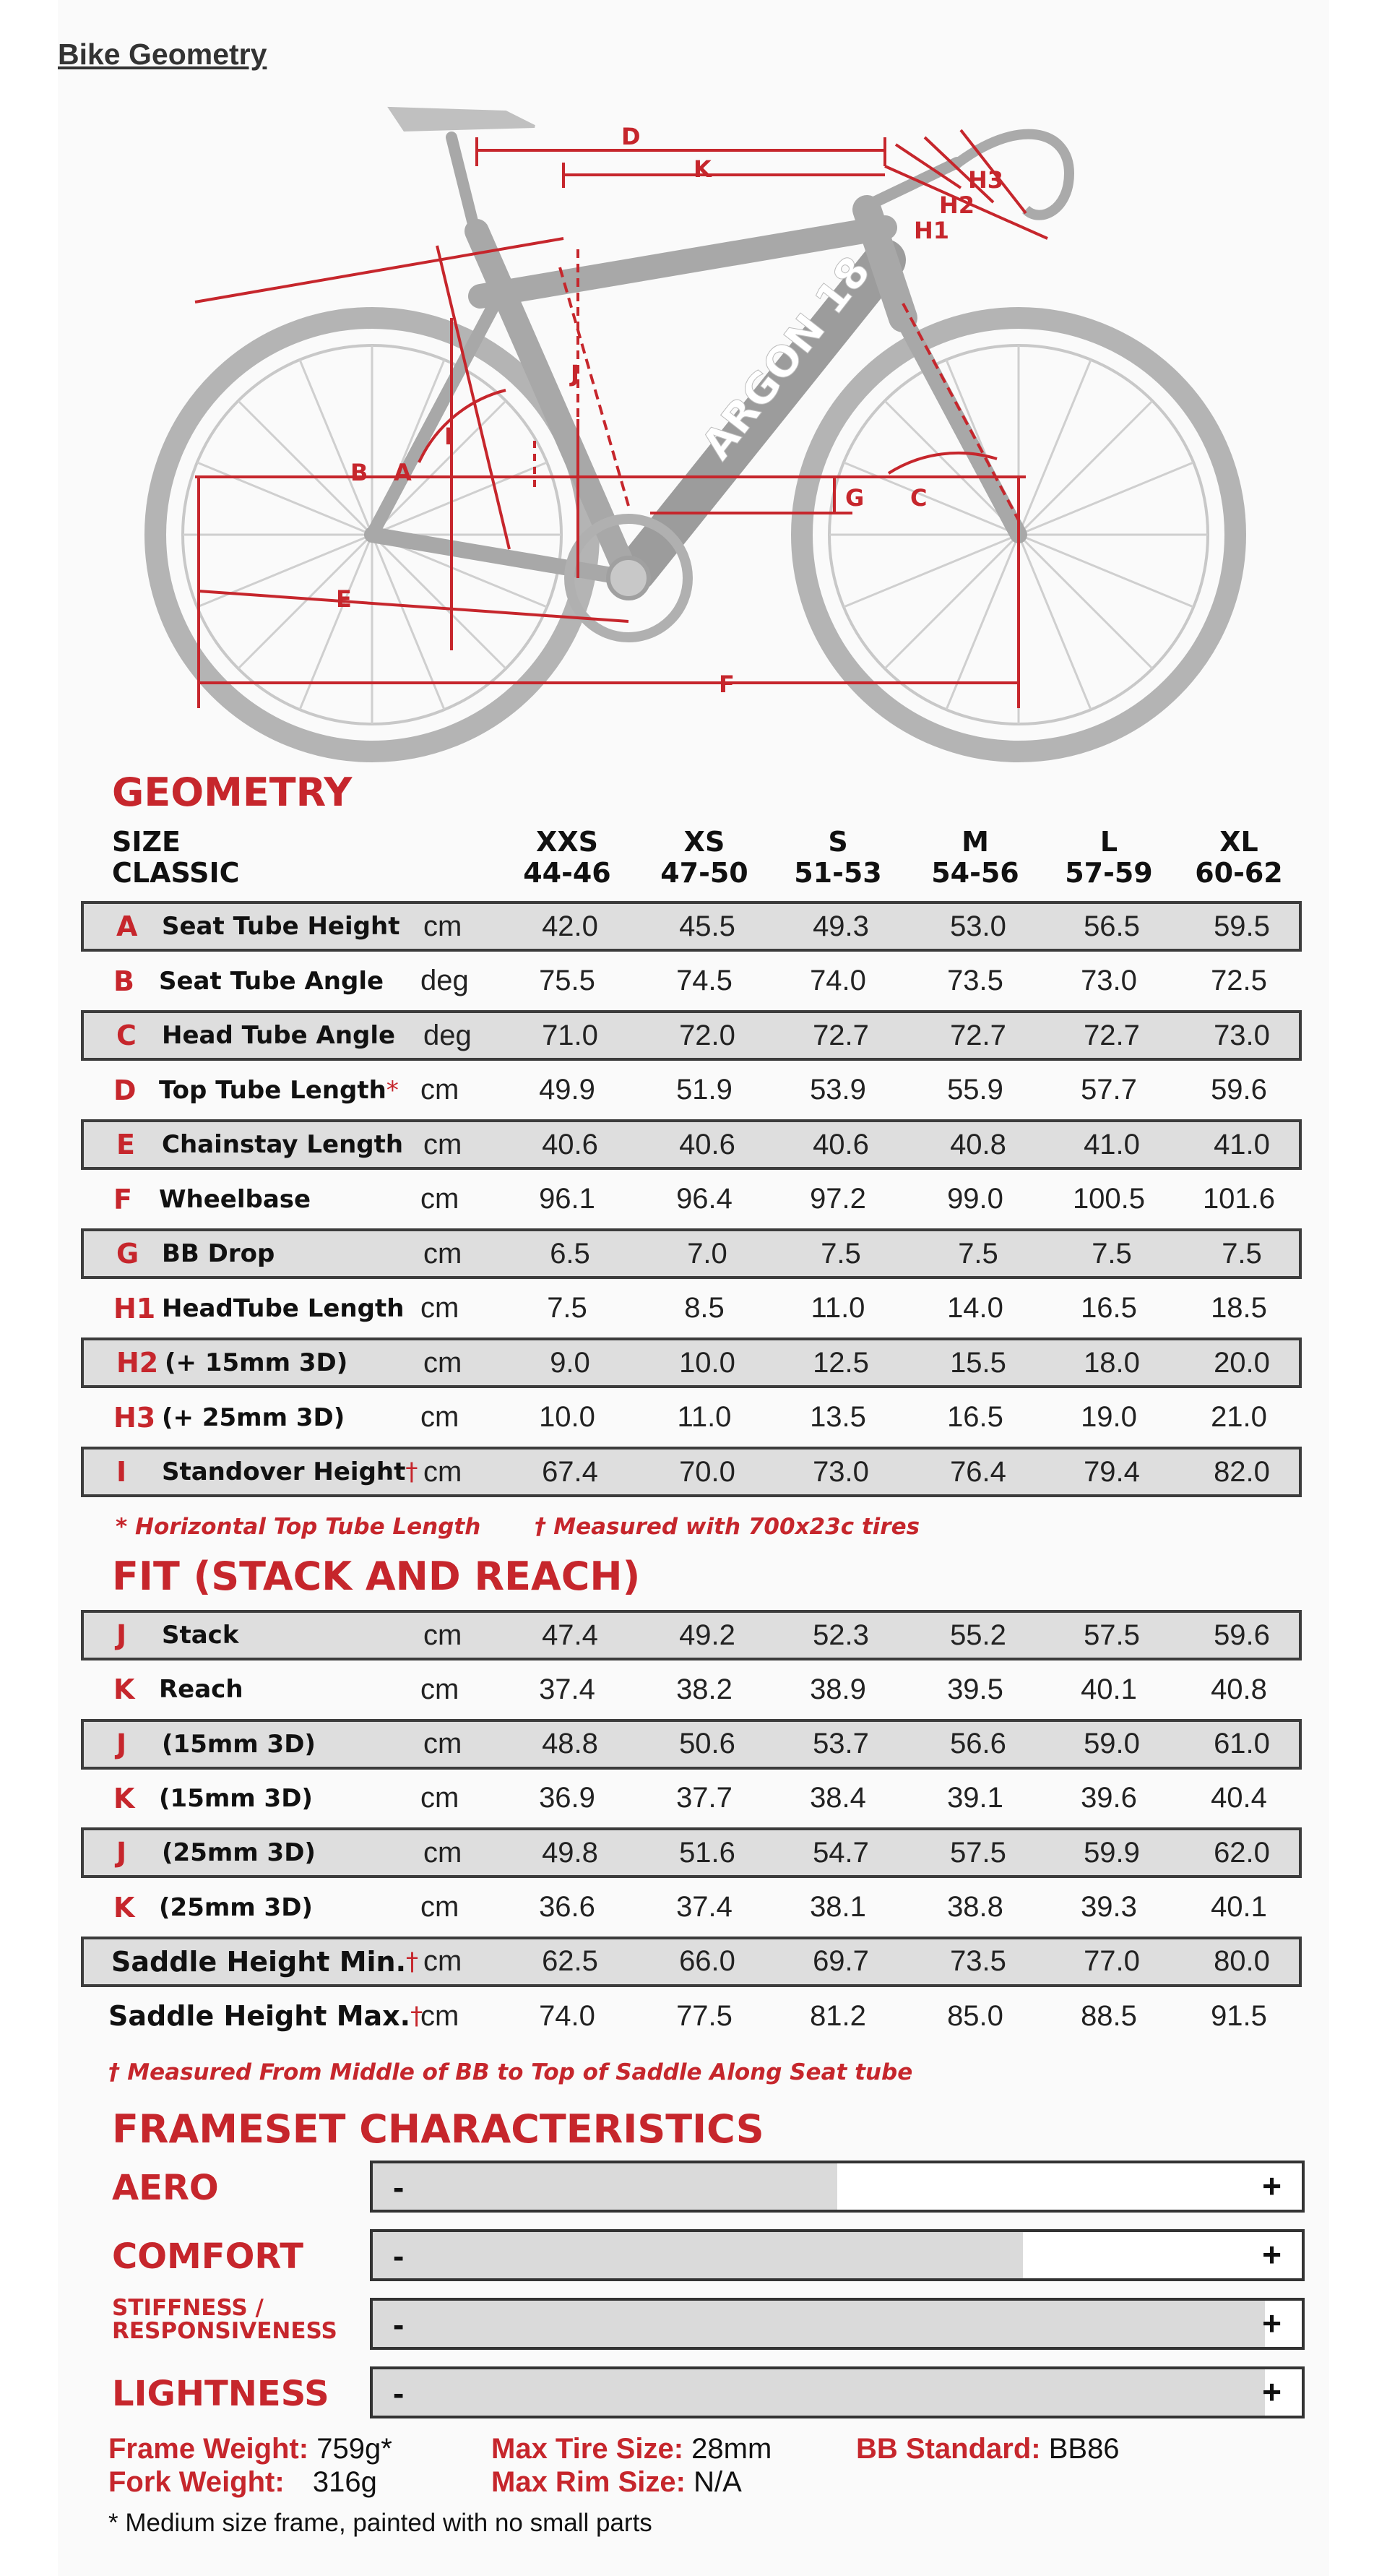 This screenshot has height=2576, width=1387. What do you see at coordinates (727, 1527) in the screenshot?
I see `geometry-note-standover: † Measured with 700x23c tires` at bounding box center [727, 1527].